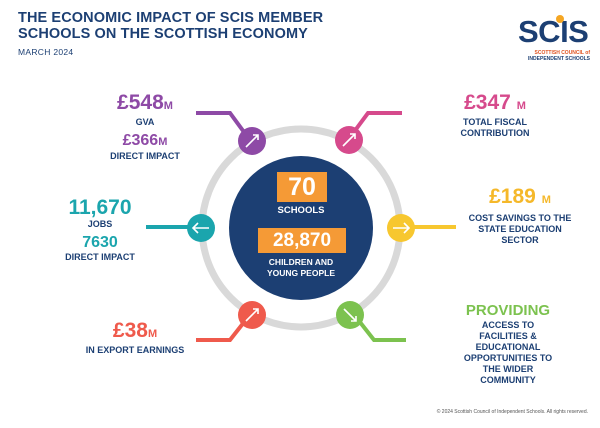  I want to click on gva-direct-value: £366, so click(140, 140).